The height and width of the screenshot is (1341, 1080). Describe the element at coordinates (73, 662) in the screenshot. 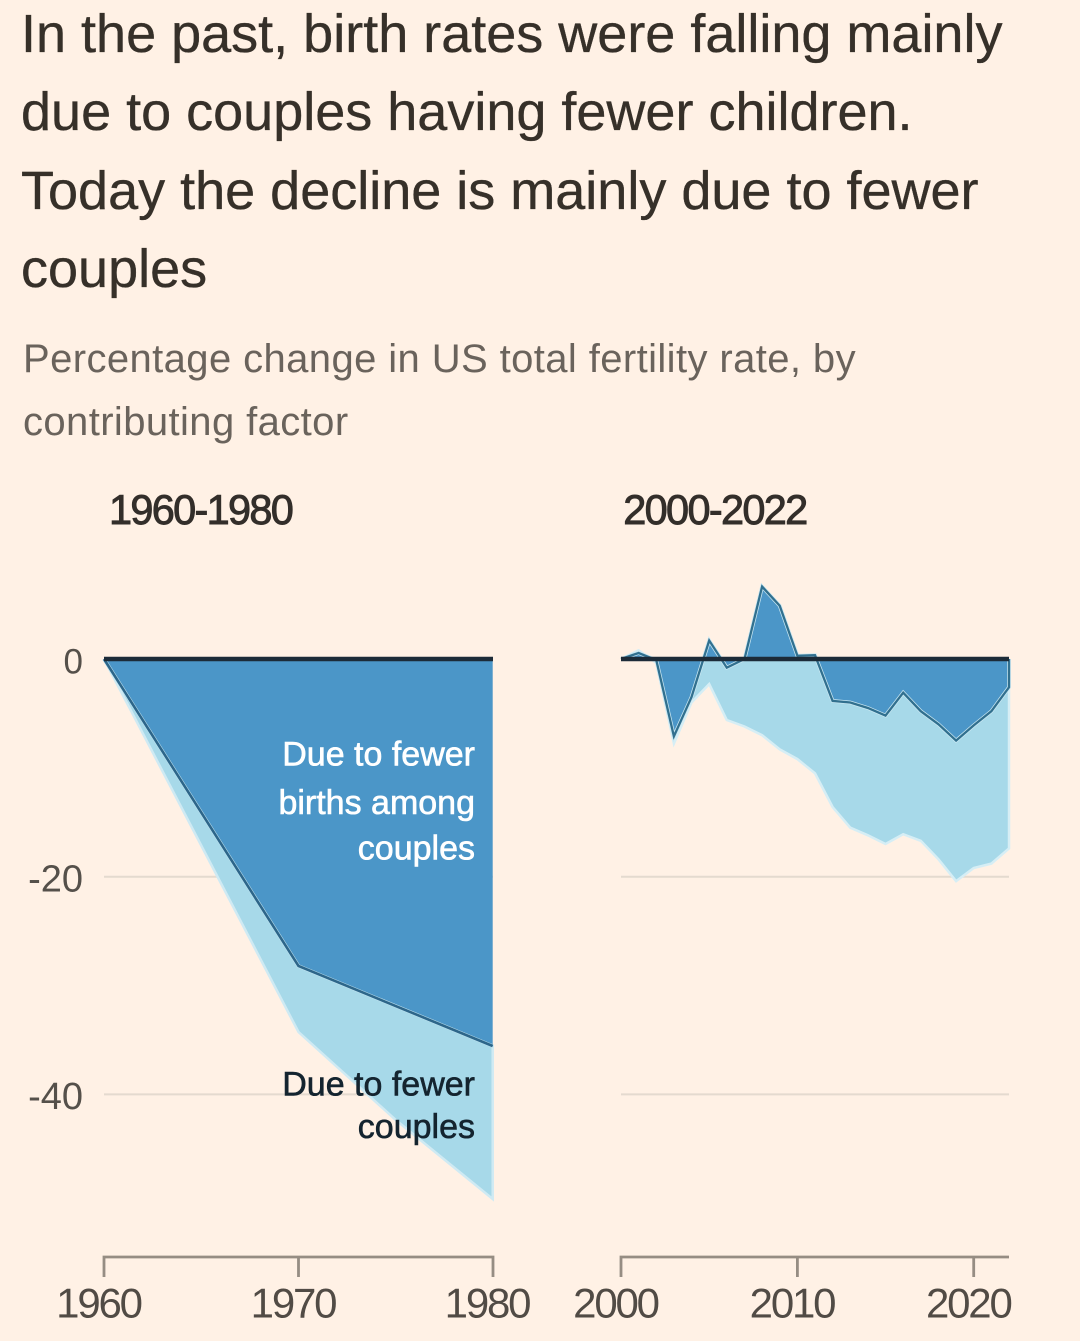

I see `svg-text: 0` at that location.